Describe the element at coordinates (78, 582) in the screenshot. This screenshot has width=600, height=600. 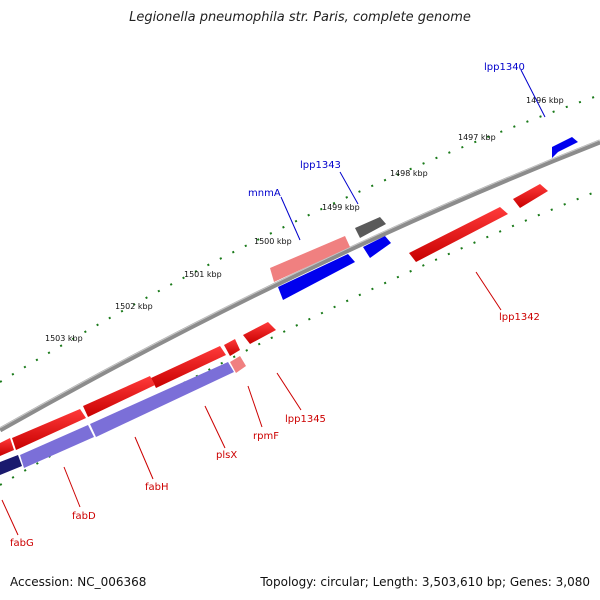
I see `accession-text: Accession: NC_006368` at that location.